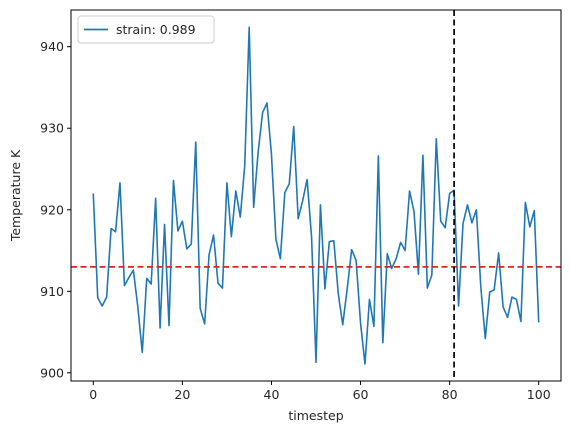 Image resolution: width=571 pixels, height=432 pixels. Describe the element at coordinates (315, 415) in the screenshot. I see `x-axis-label: timestep` at that location.